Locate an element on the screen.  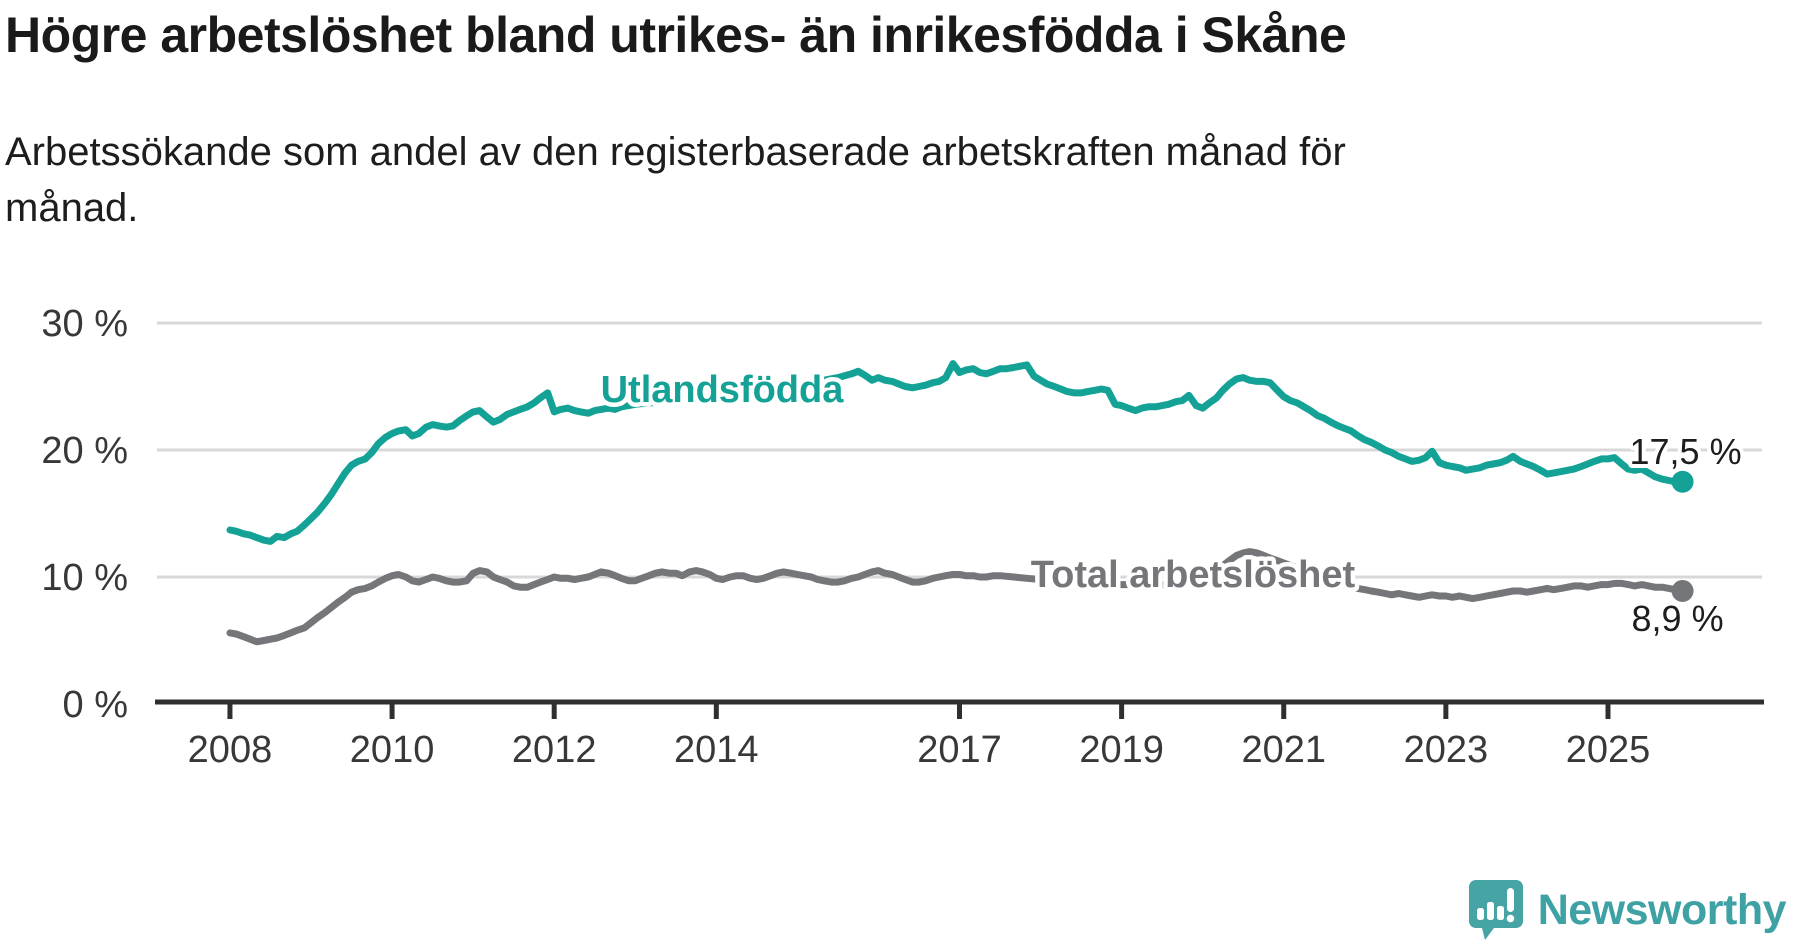
y-tick-label-0: 0 % is located at coordinates (95, 705).